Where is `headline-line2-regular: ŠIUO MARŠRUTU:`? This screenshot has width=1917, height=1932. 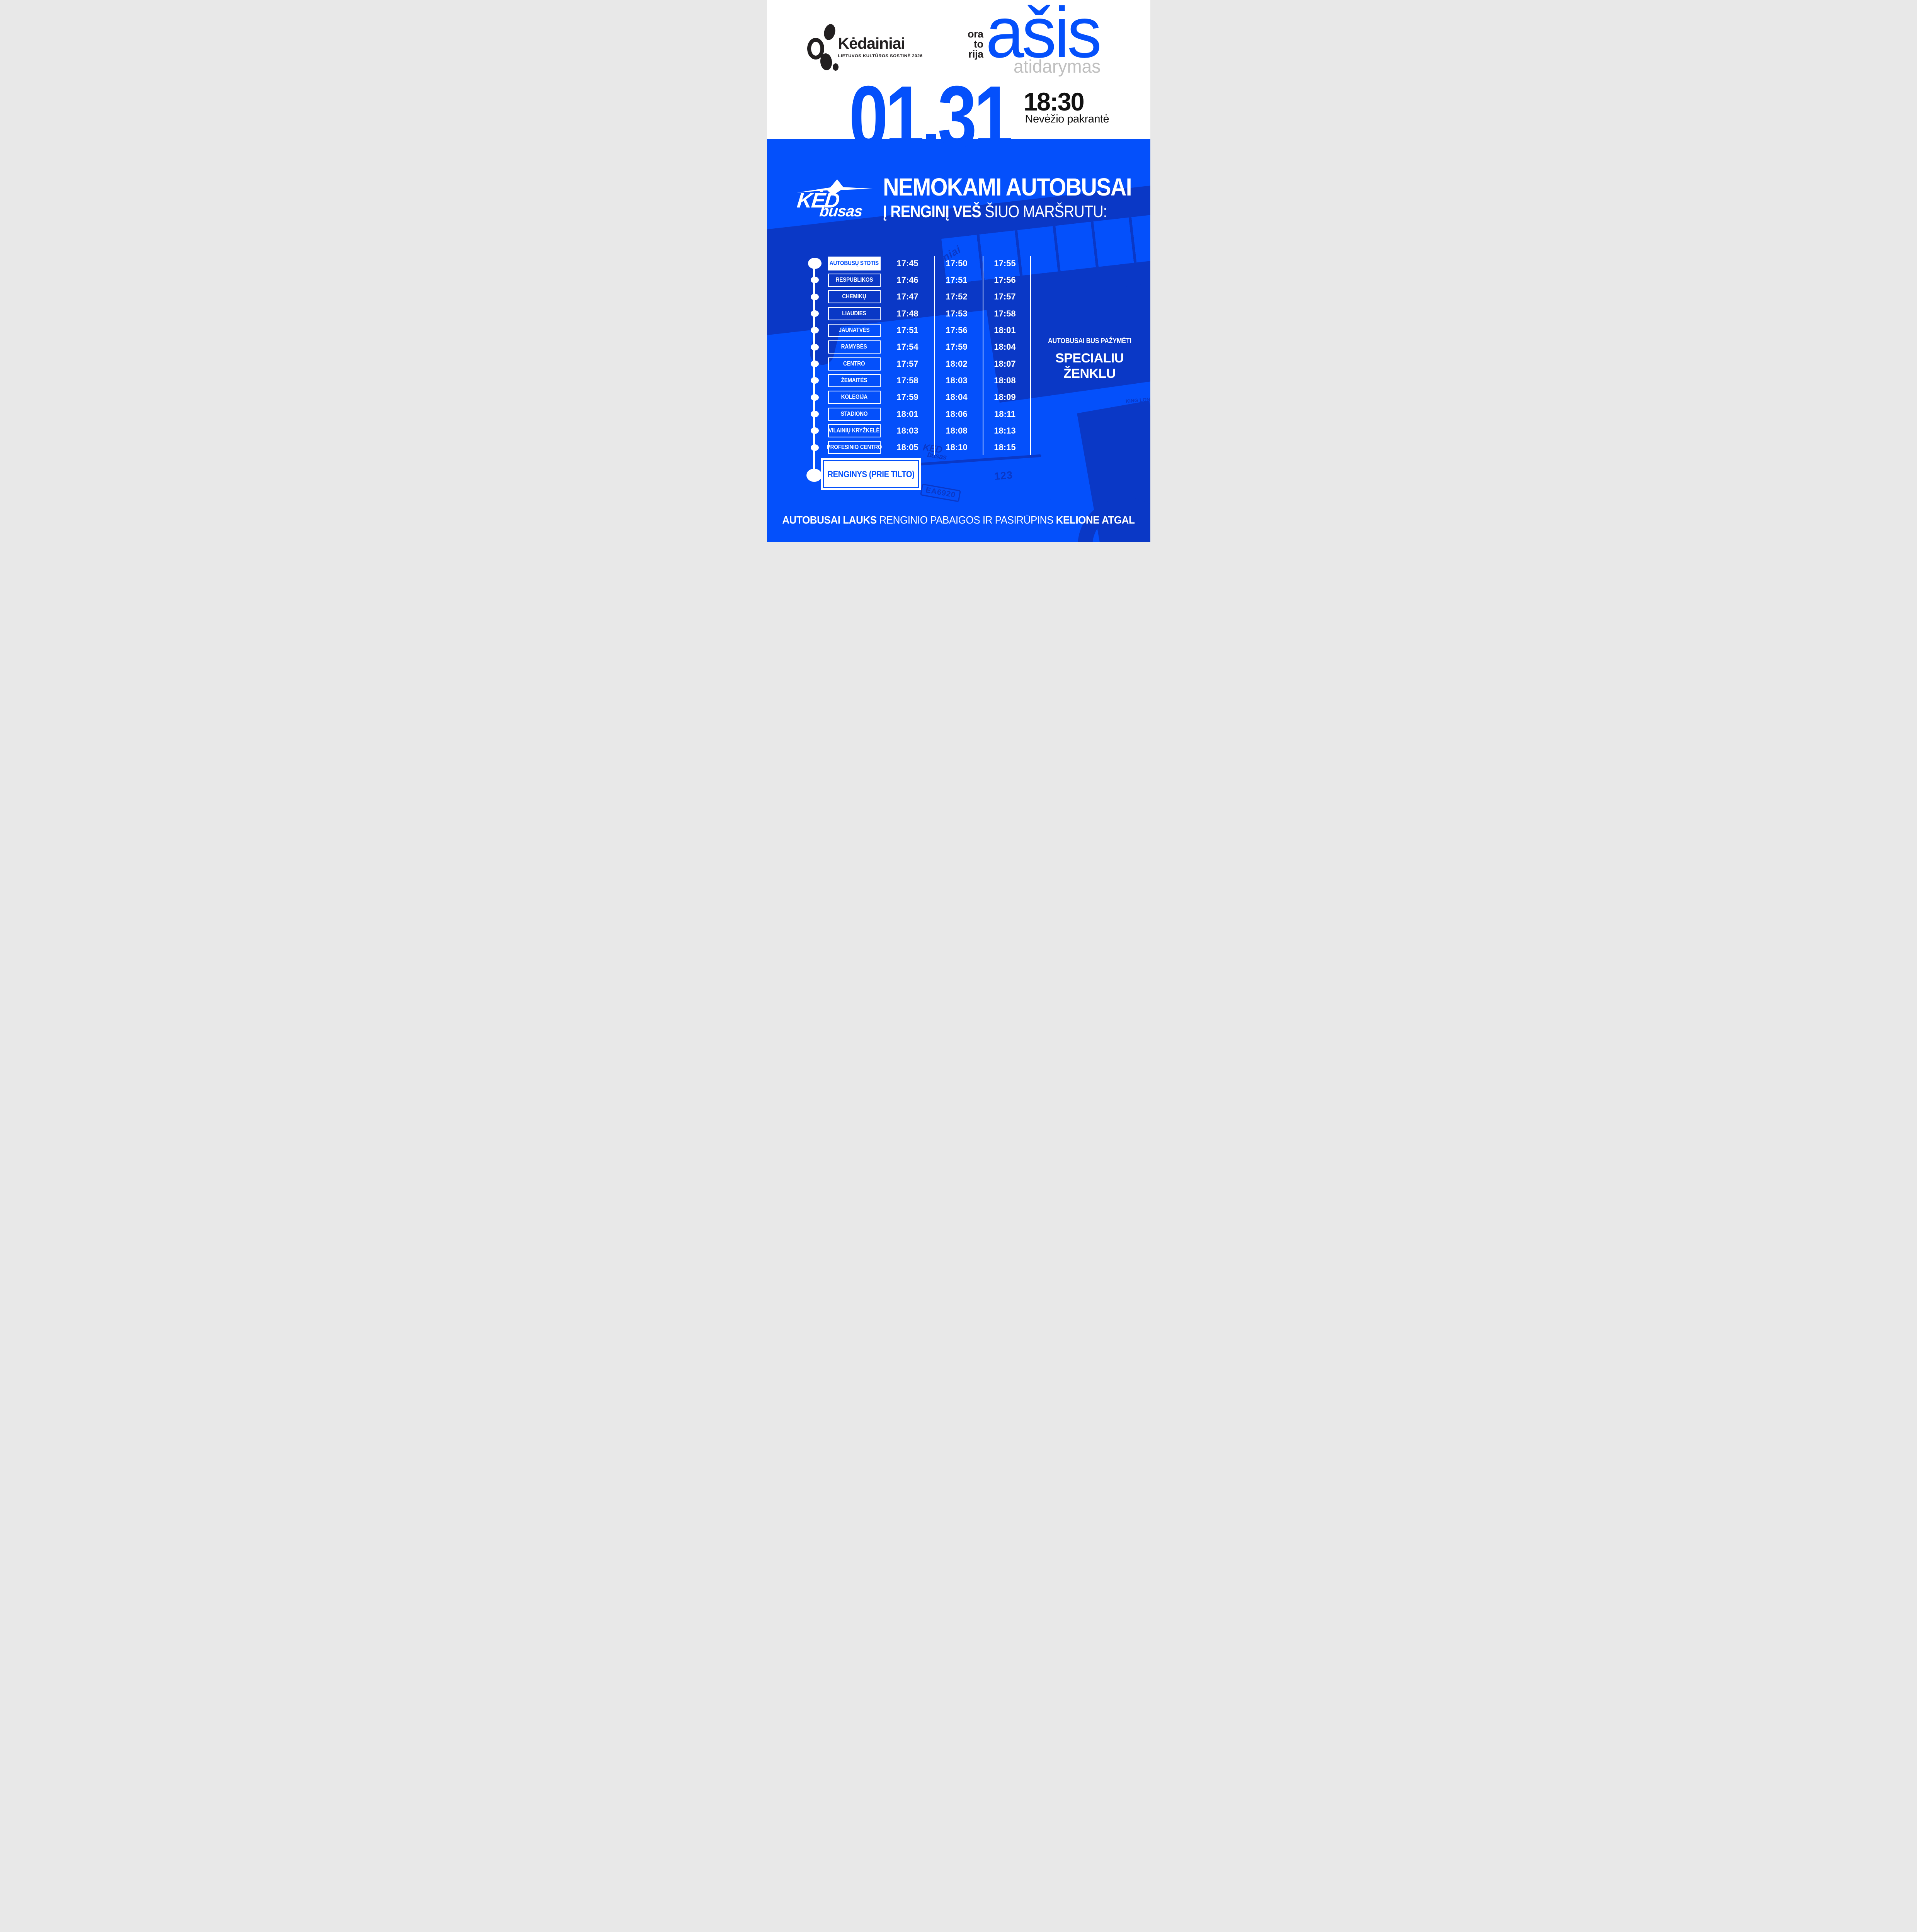
headline-line2-regular: ŠIUO MARŠRUTU: is located at coordinates (1045, 212).